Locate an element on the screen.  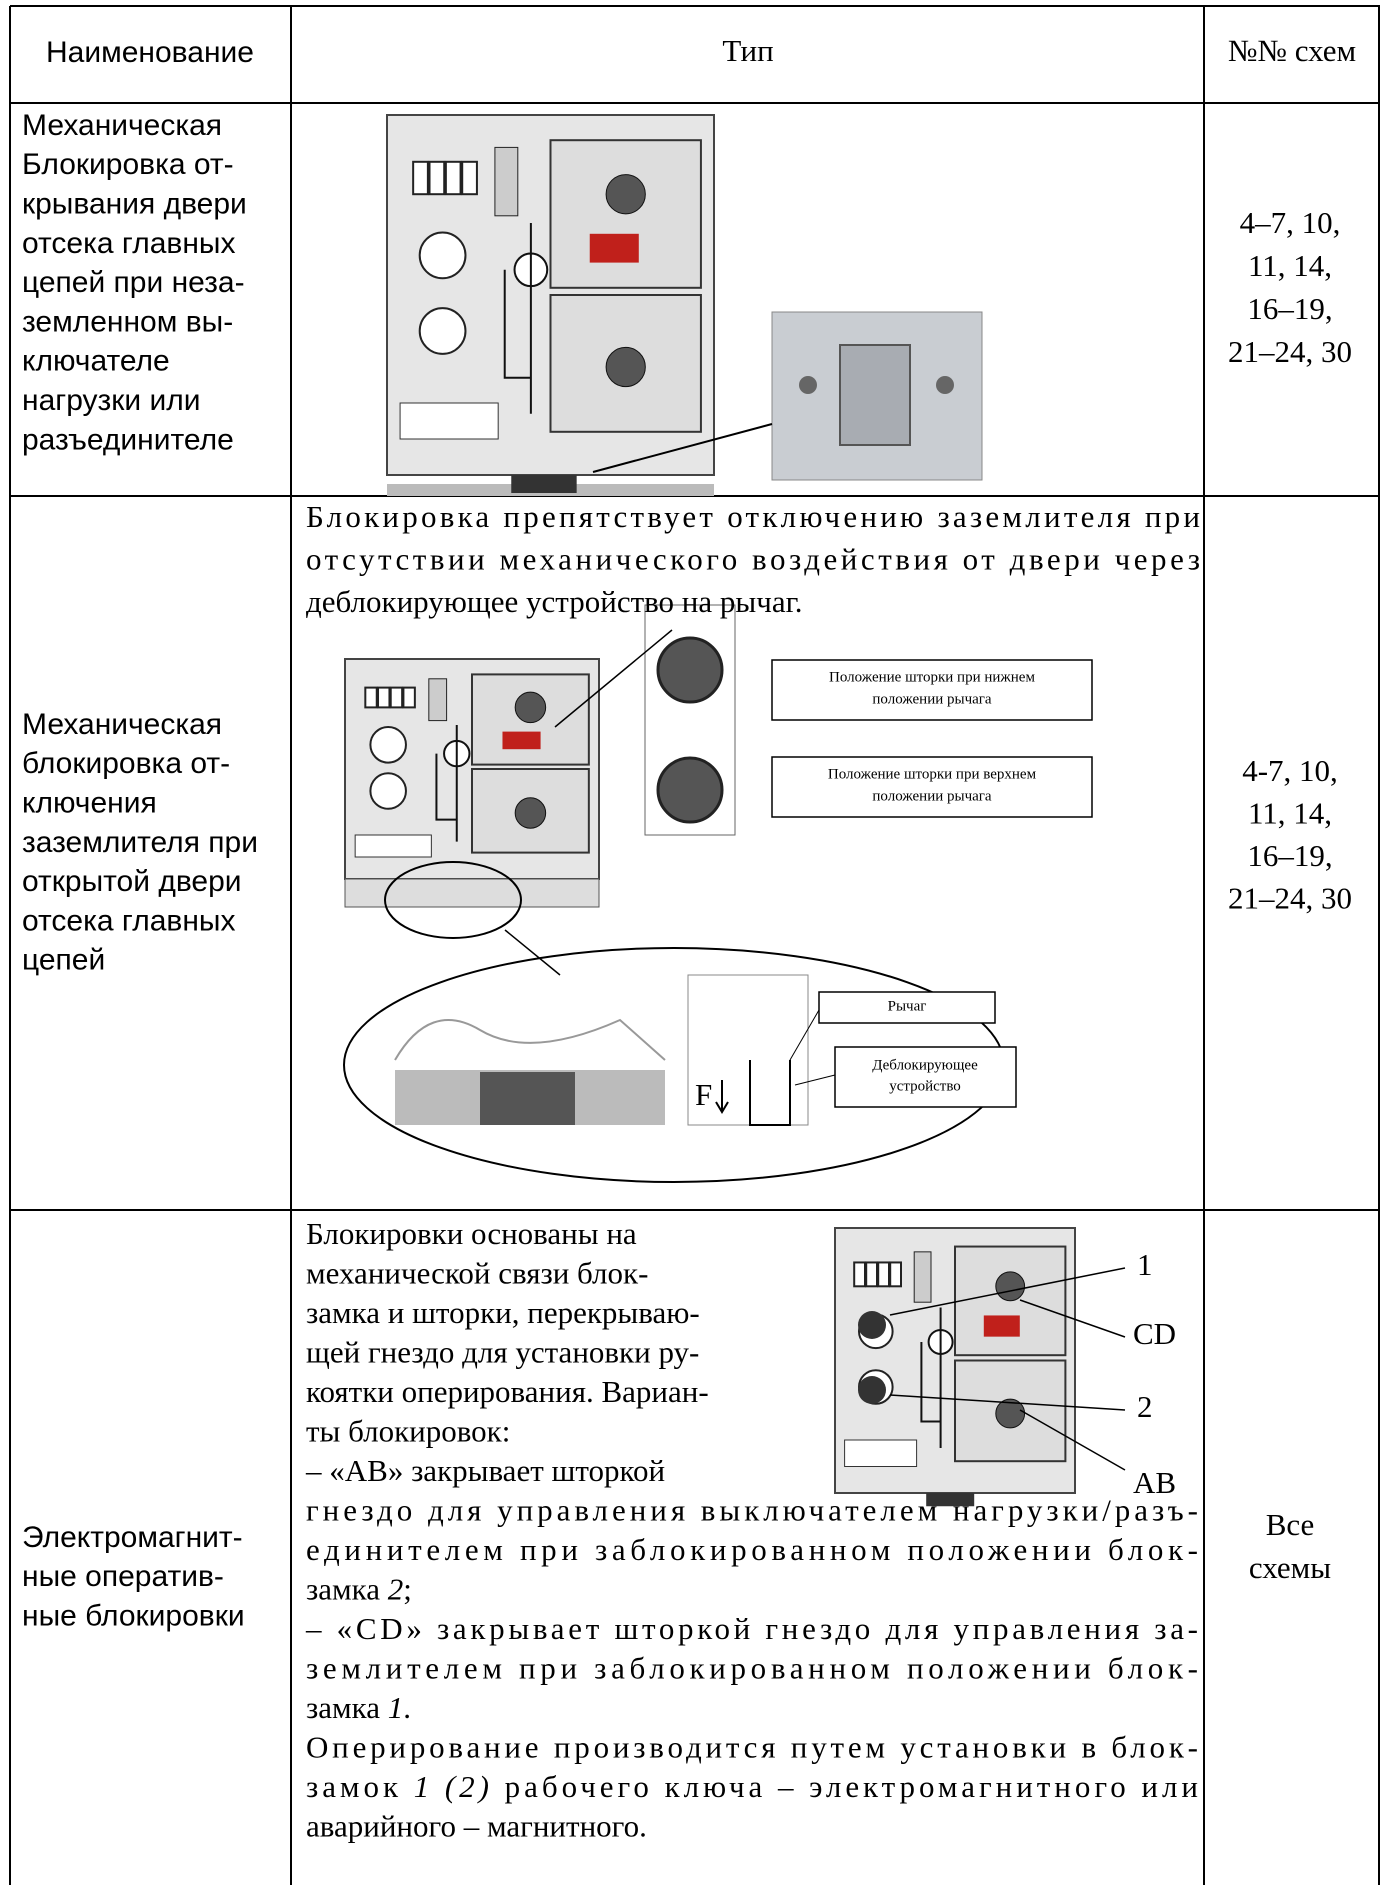
text-line: земленном вы- is located at coordinates (127, 321).